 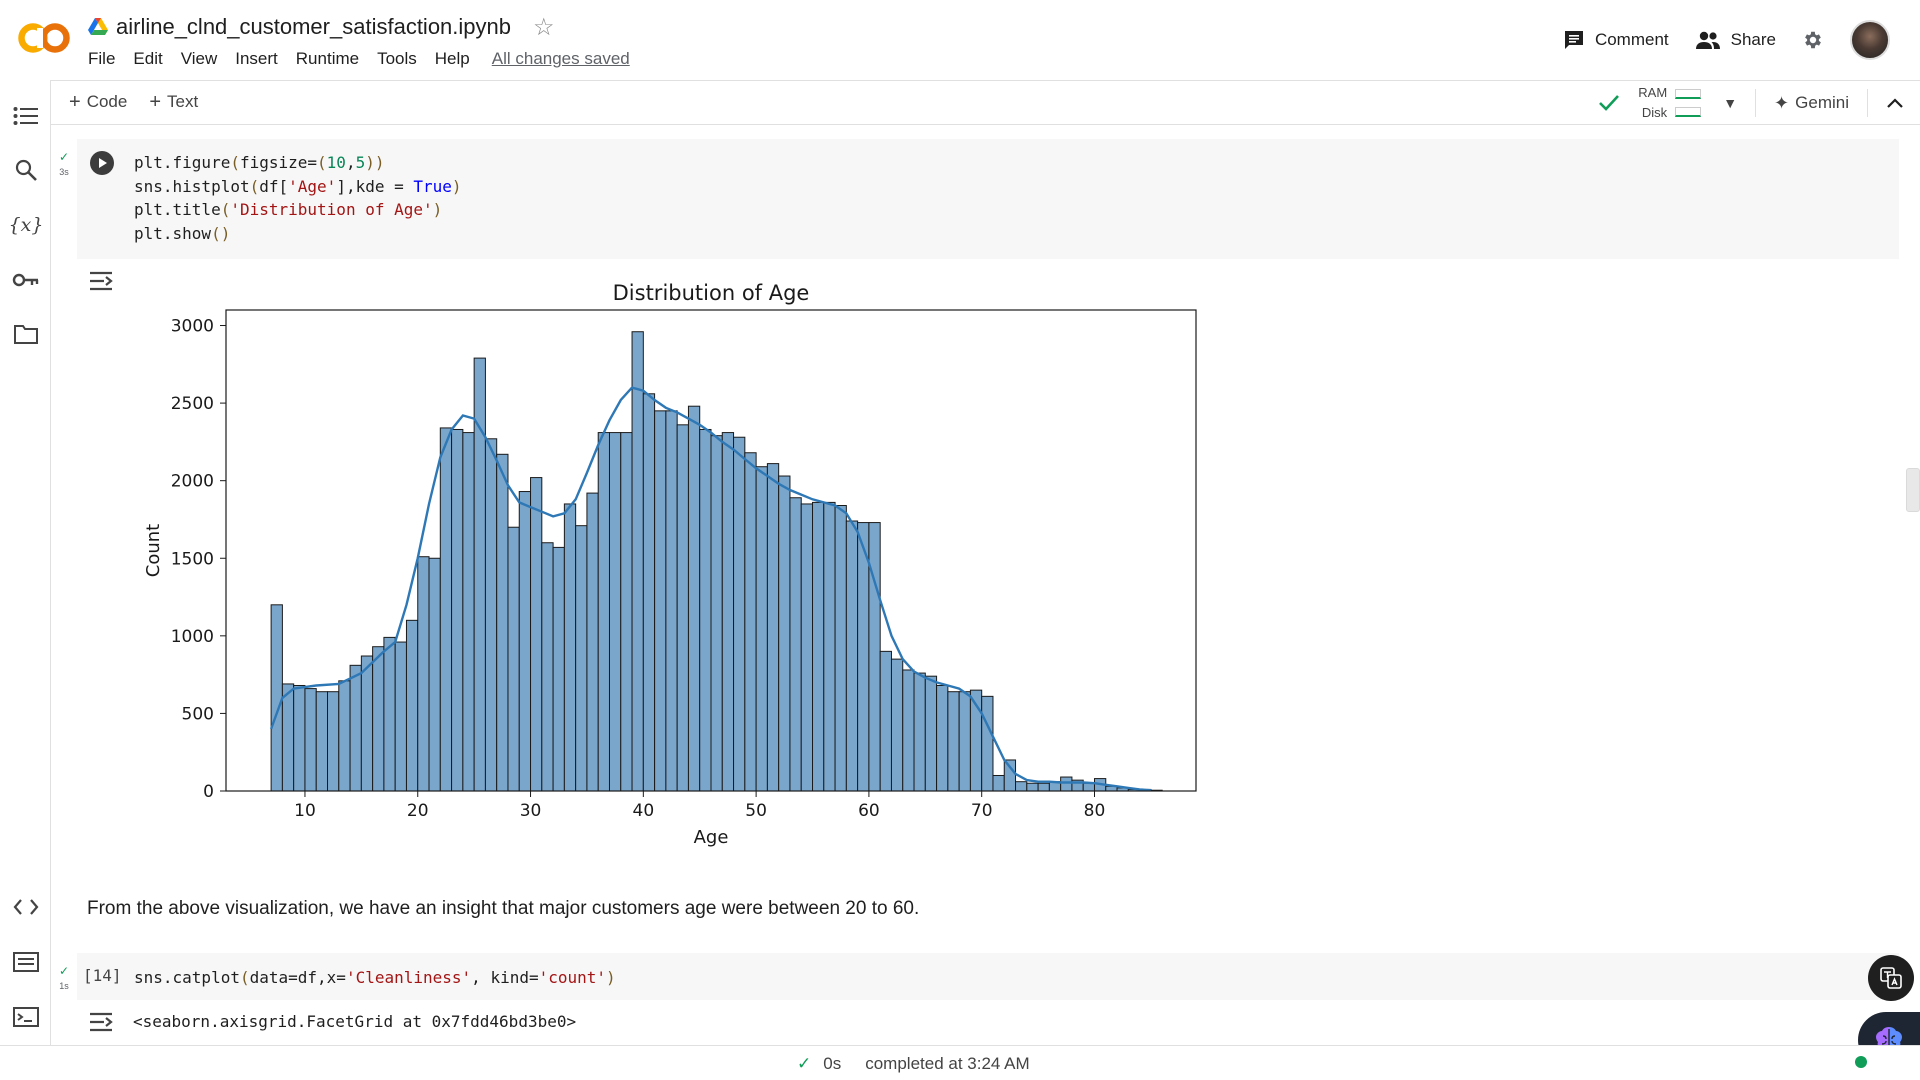 I want to click on save-status: All changes saved, so click(x=560, y=58).